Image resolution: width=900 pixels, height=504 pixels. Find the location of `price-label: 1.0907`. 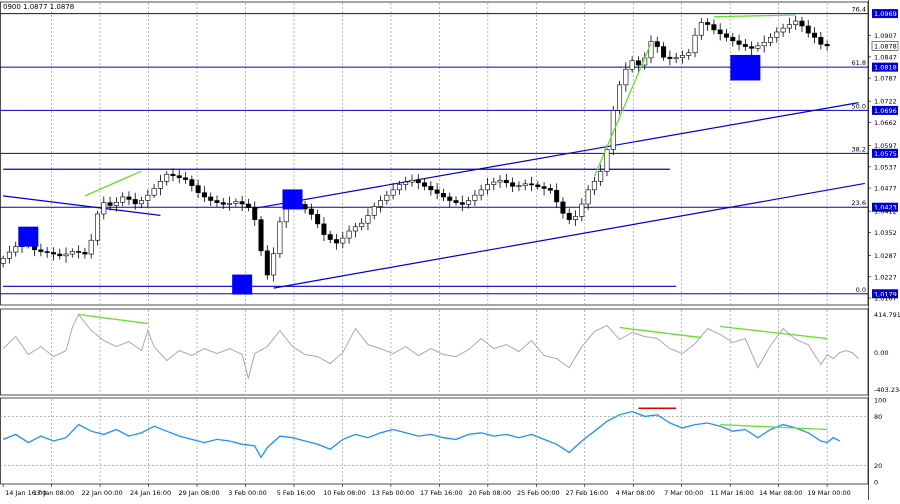

price-label: 1.0907 is located at coordinates (885, 36).